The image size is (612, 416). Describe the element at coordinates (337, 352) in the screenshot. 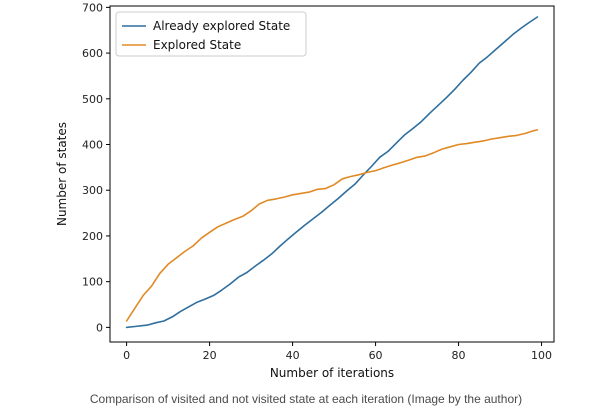

I see `x-axis: 0 20 40 60 80 100` at that location.